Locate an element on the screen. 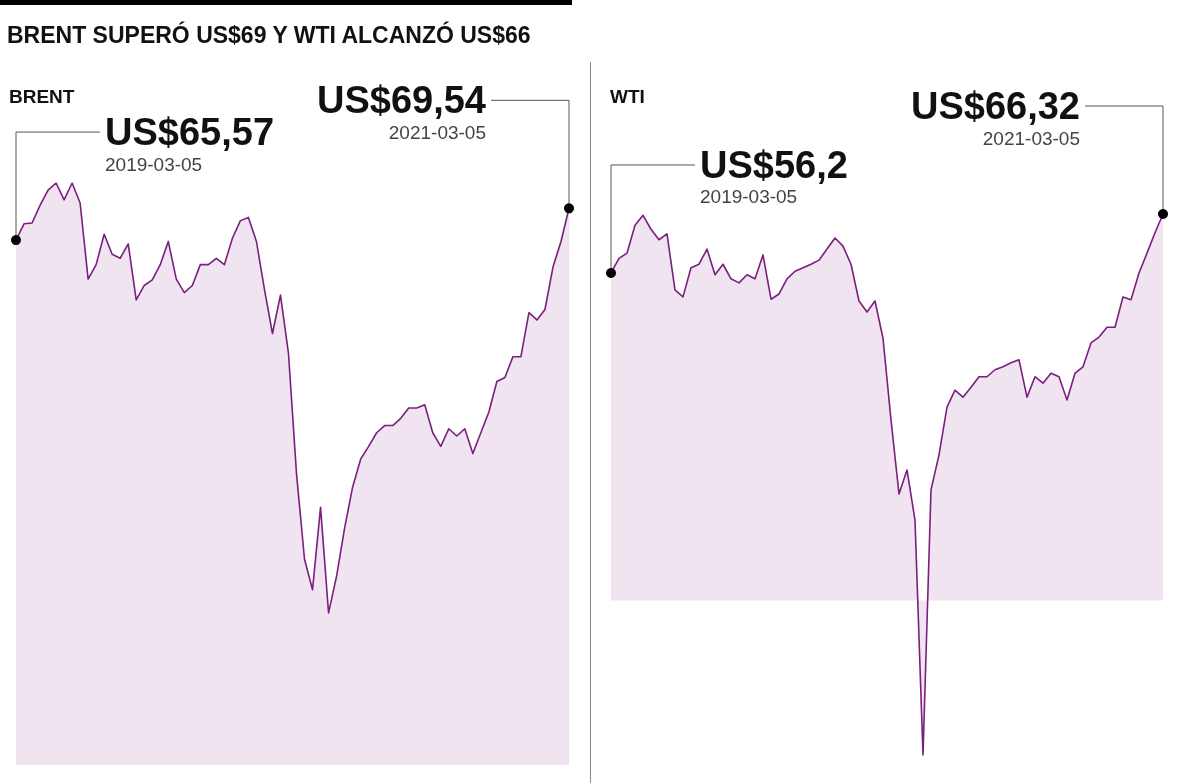 The width and height of the screenshot is (1200, 783). chart-title: BRENT SUPERÓ US$69 Y WTI ALCANZÓ US$66 is located at coordinates (269, 34).